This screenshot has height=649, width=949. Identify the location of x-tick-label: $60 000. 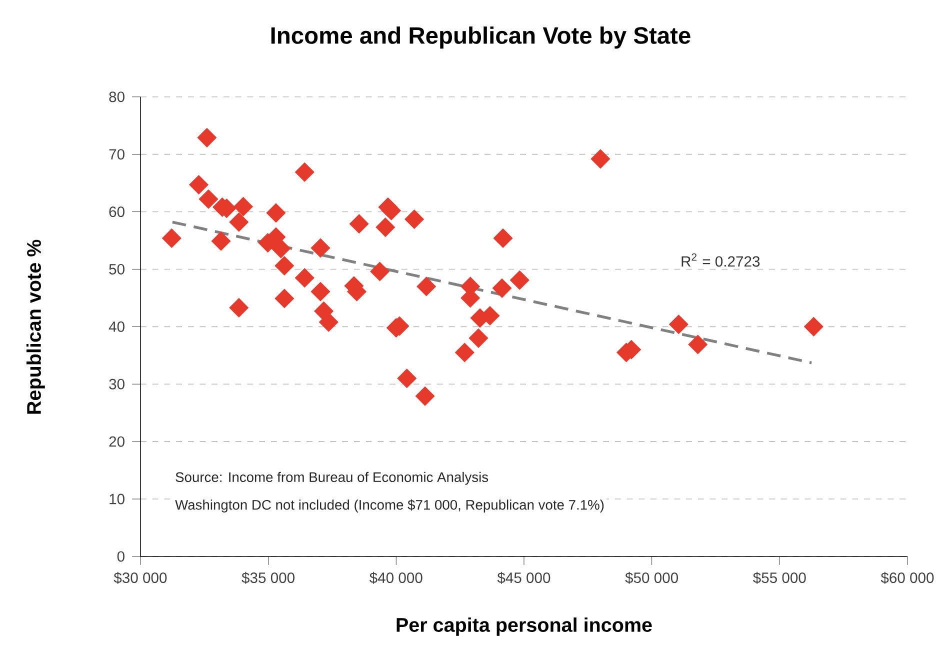
(907, 578).